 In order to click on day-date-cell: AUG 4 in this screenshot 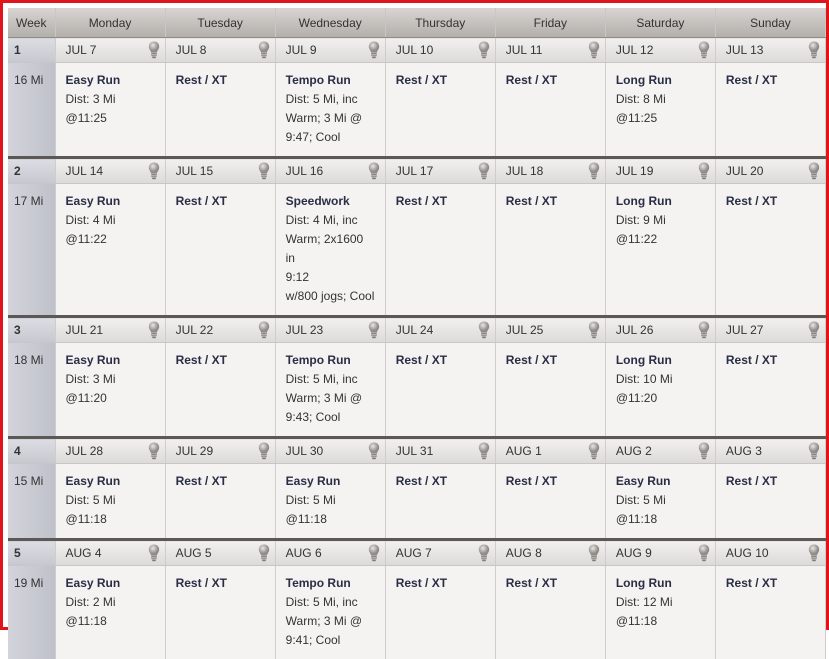, I will do `click(110, 553)`.